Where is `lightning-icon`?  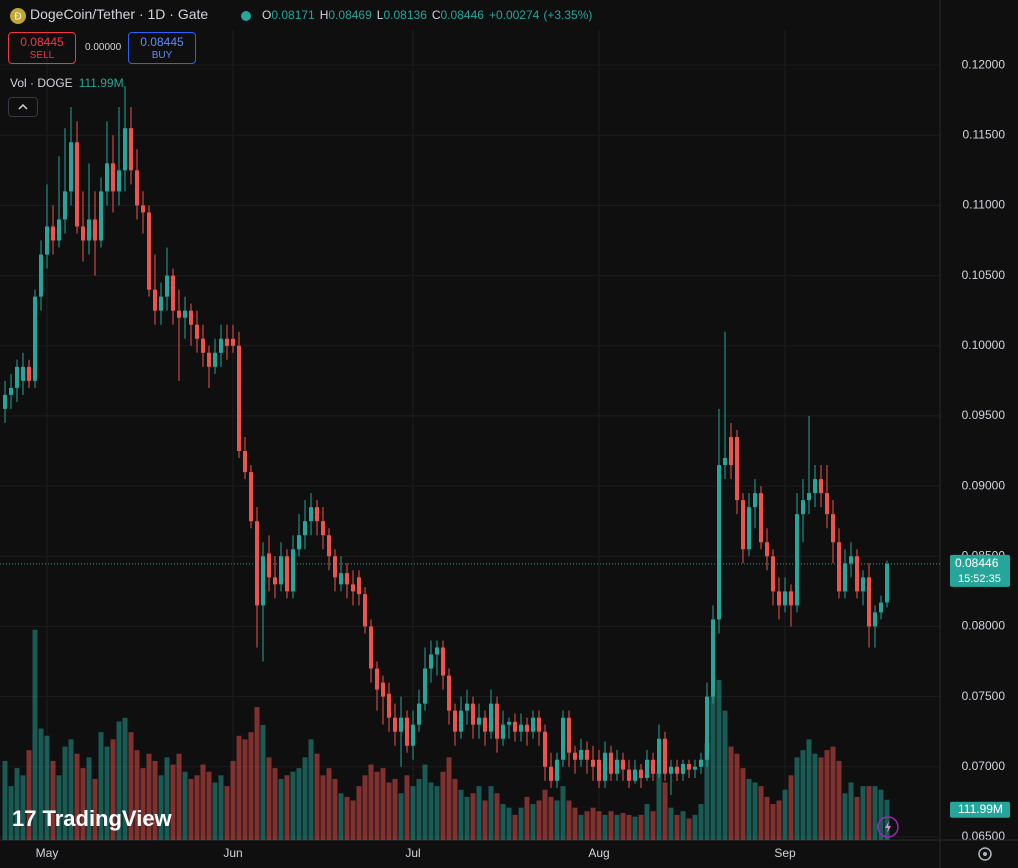
lightning-icon is located at coordinates (888, 827).